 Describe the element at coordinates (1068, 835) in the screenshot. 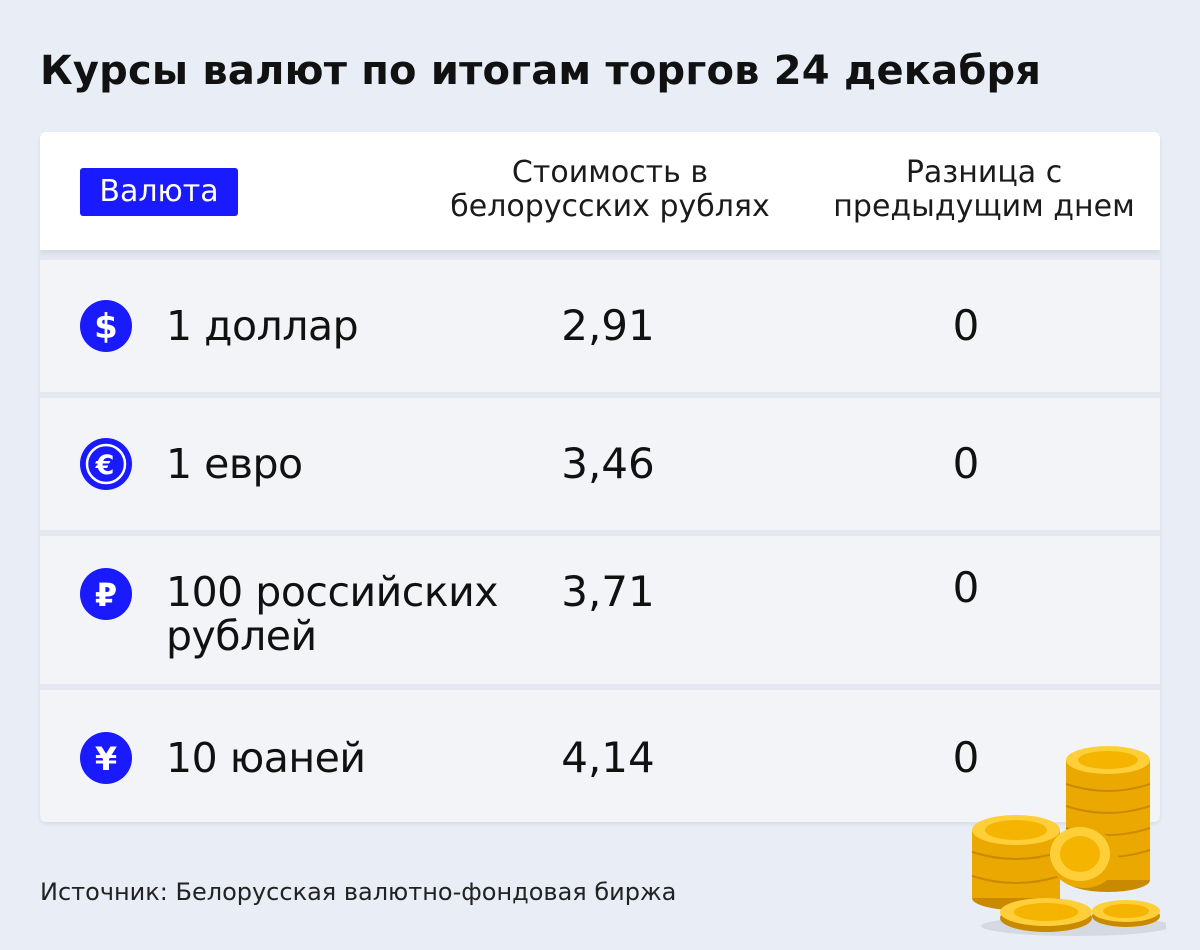

I see `coins-illustration` at that location.